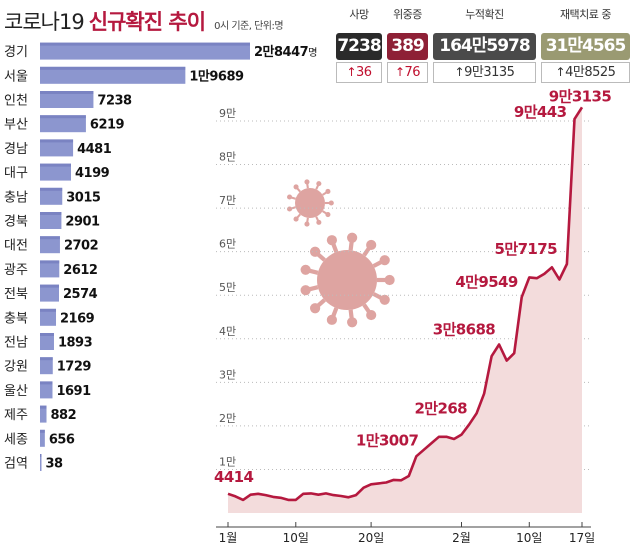 This screenshot has height=548, width=636. What do you see at coordinates (216, 76) in the screenshot?
I see `bar-value-label: 1만9689` at bounding box center [216, 76].